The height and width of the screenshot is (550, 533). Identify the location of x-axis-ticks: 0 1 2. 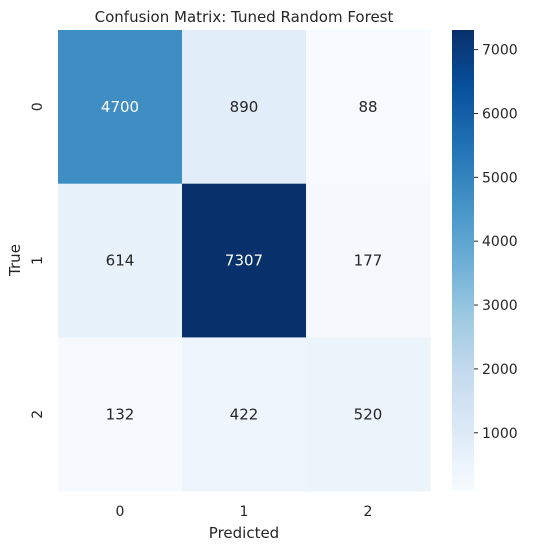
(244, 512).